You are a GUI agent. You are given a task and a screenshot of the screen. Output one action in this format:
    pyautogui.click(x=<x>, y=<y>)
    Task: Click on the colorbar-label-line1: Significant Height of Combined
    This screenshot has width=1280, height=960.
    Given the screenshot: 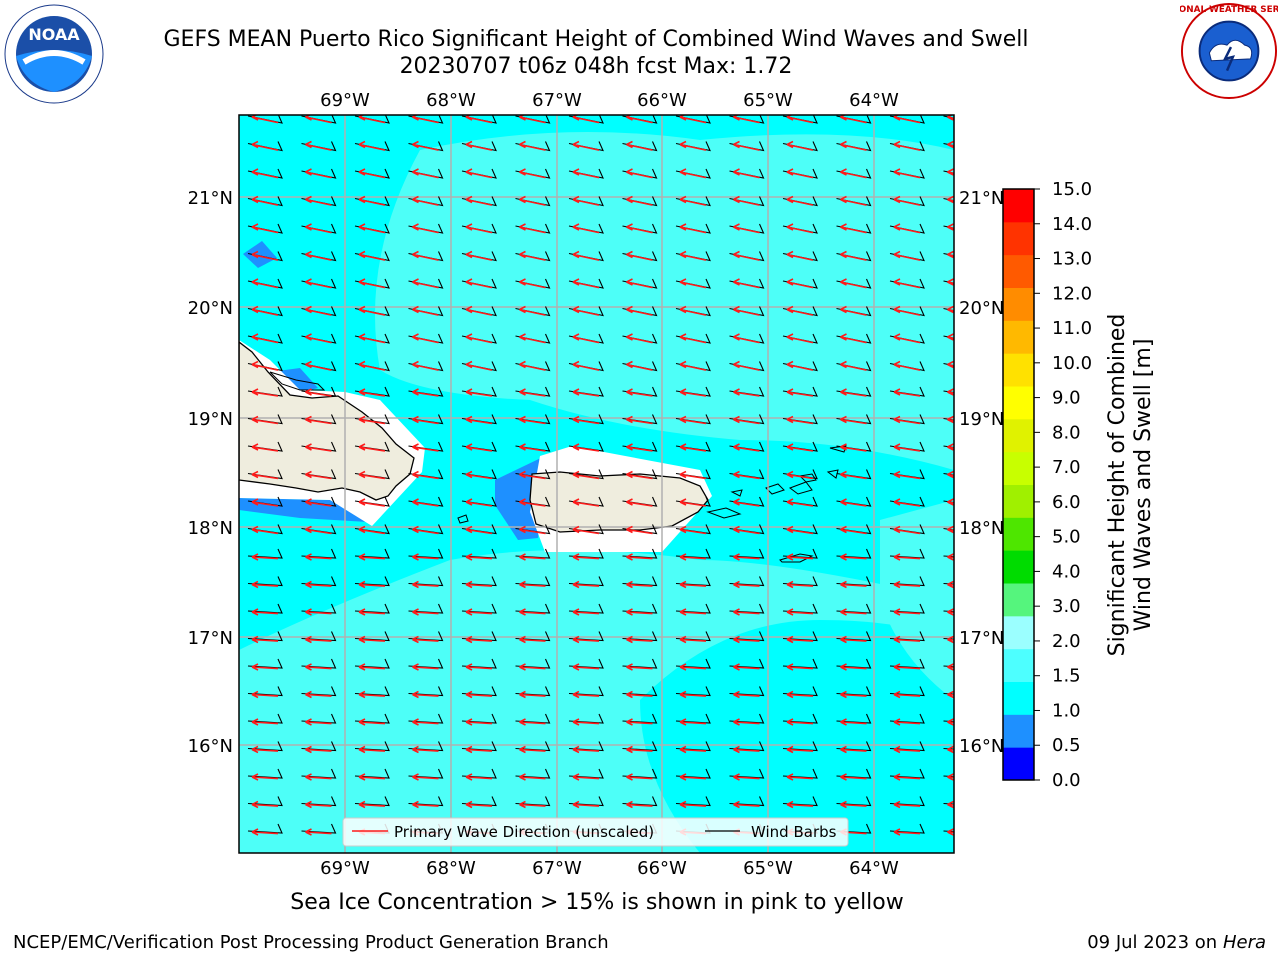 What is the action you would take?
    pyautogui.click(x=1117, y=485)
    